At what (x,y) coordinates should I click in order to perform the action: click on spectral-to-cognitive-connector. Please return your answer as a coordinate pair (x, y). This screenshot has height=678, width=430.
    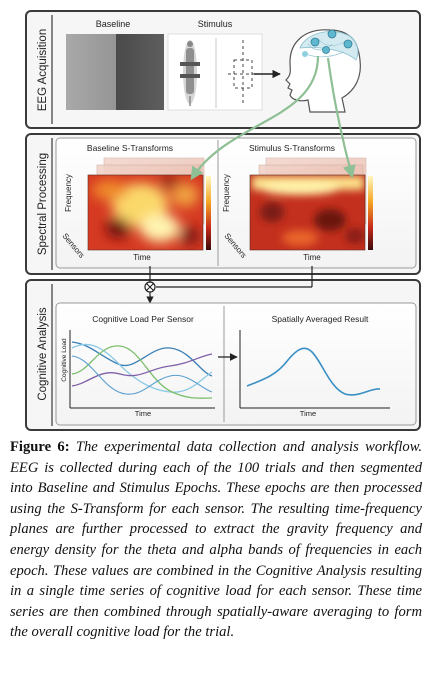
    Looking at the image, I should click on (228, 285).